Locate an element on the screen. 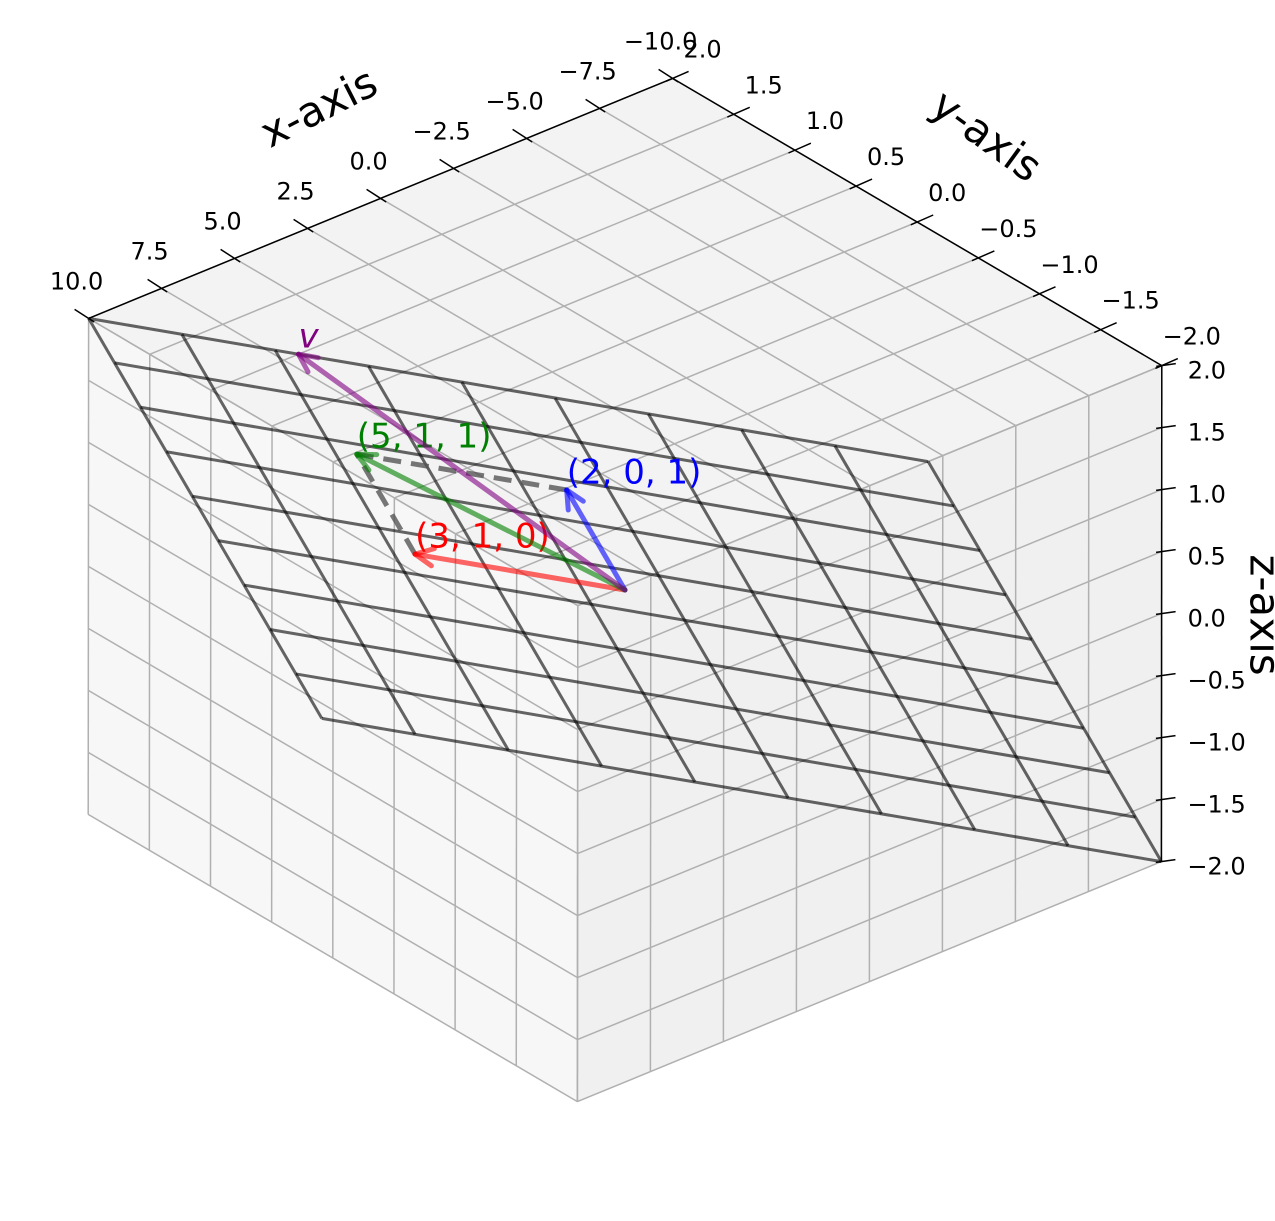 The height and width of the screenshot is (1221, 1275). y-tick-label: −0.5 is located at coordinates (1008, 229).